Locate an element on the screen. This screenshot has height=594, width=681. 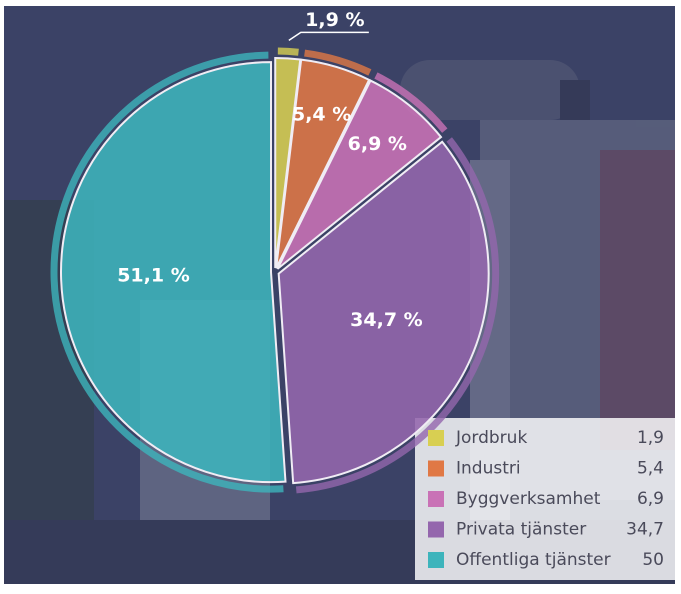
legend-label: Industri is located at coordinates (488, 469).